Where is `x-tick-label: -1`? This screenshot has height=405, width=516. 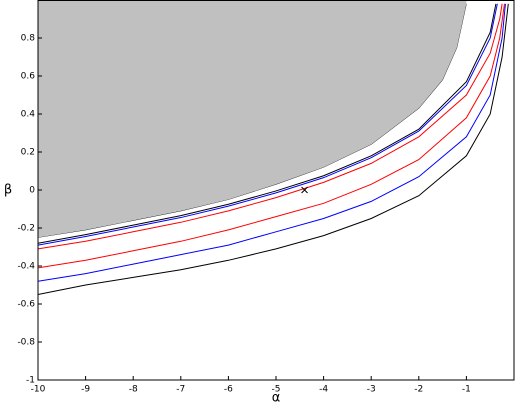
x-tick-label: -1 is located at coordinates (466, 390).